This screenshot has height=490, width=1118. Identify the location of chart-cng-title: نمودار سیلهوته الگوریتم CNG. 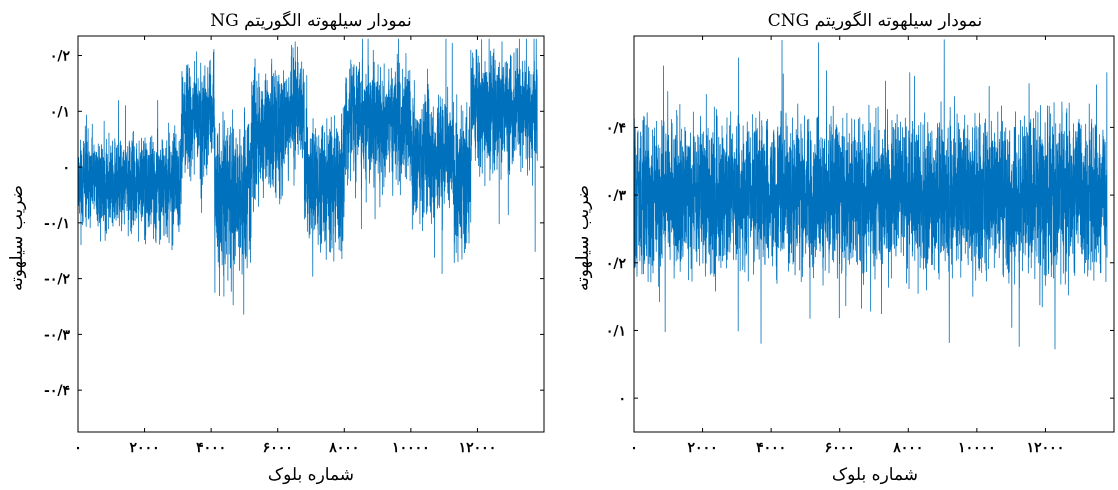
(875, 20).